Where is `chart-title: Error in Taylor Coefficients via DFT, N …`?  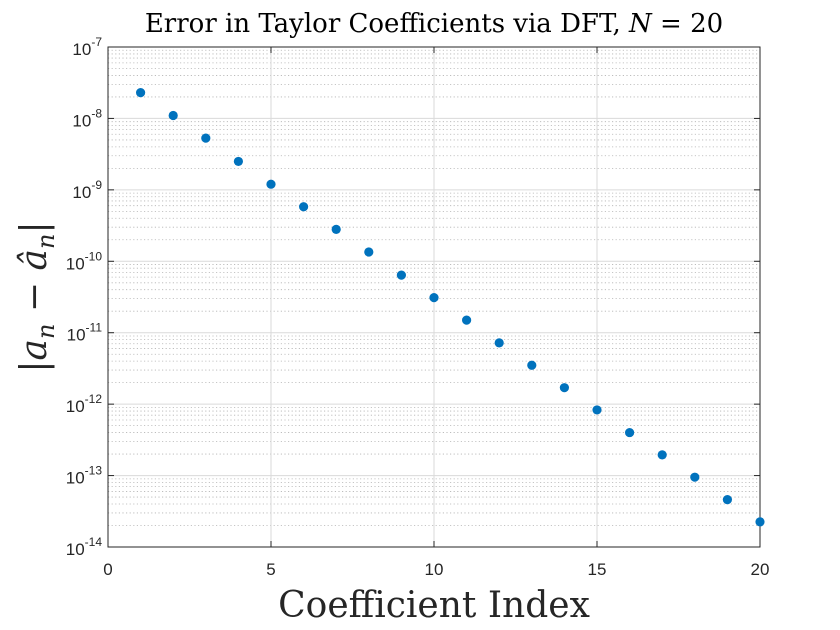
chart-title: Error in Taylor Coefficients via DFT, N … is located at coordinates (434, 24).